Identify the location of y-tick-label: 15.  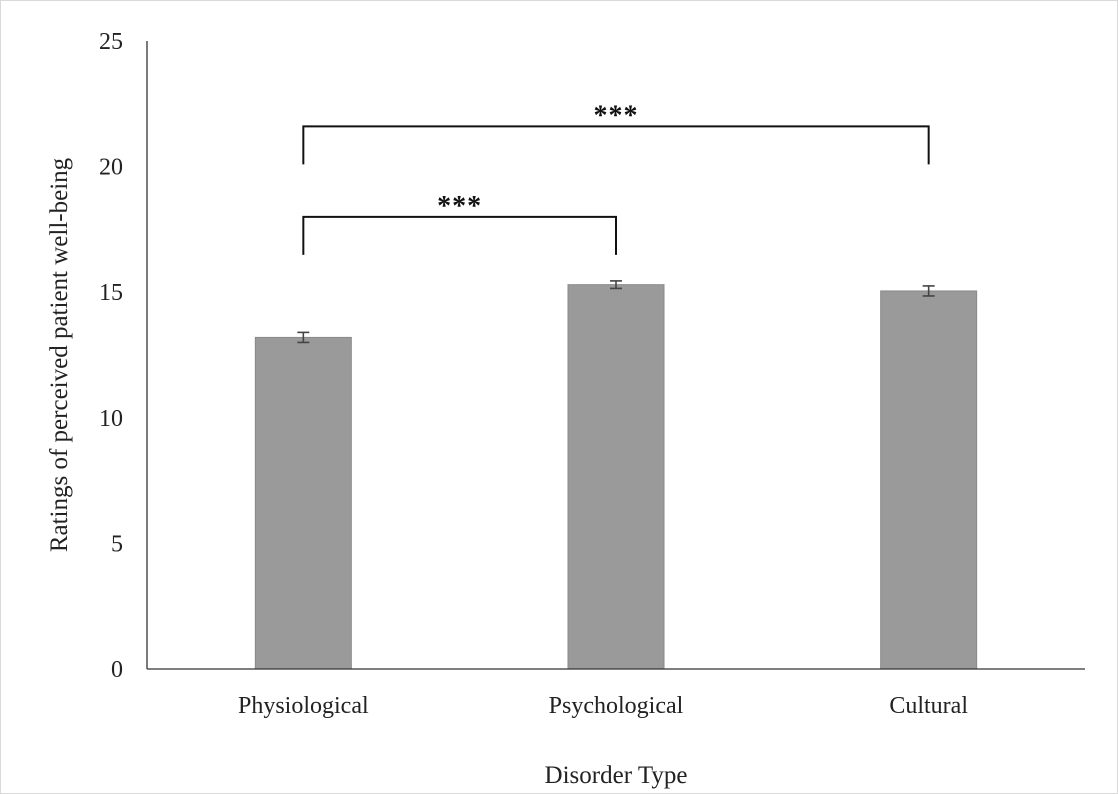
(111, 293).